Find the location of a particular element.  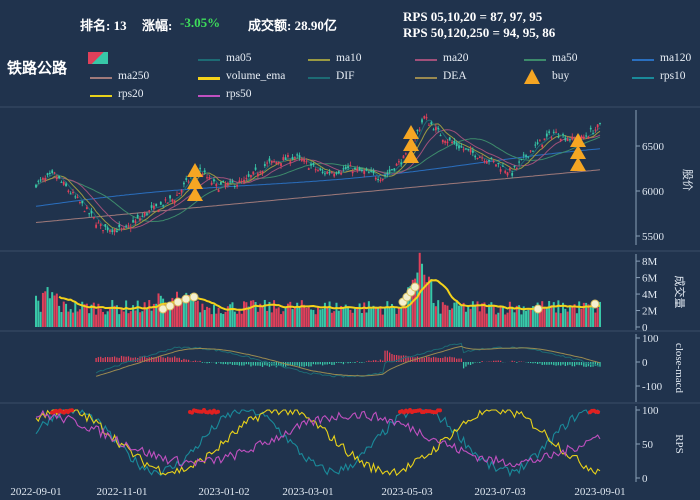

legend-ma250: ma250 is located at coordinates (120, 76).